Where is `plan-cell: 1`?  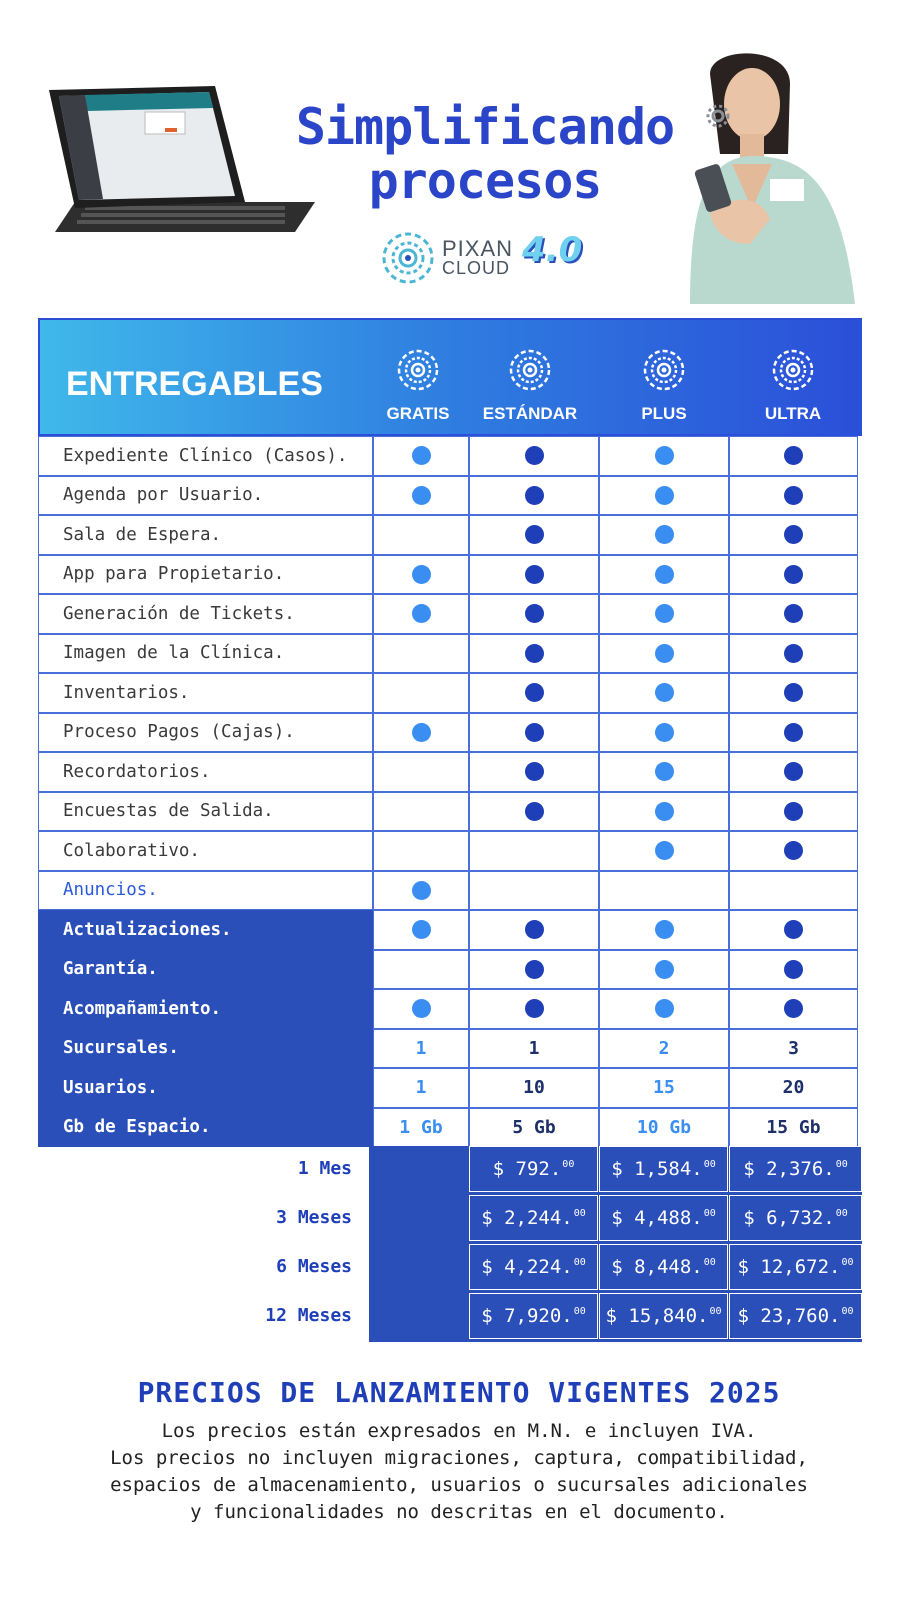
plan-cell: 1 is located at coordinates (534, 1048).